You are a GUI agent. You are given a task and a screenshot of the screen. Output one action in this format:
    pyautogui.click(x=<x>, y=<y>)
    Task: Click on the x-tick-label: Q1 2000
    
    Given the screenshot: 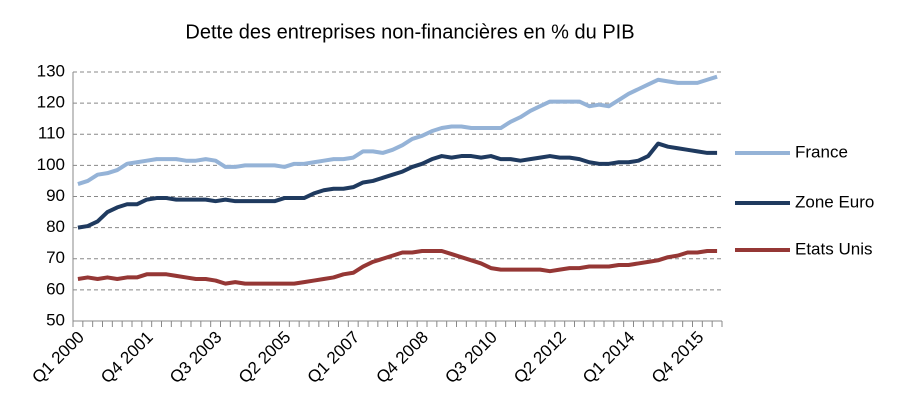 What is the action you would take?
    pyautogui.click(x=58, y=358)
    